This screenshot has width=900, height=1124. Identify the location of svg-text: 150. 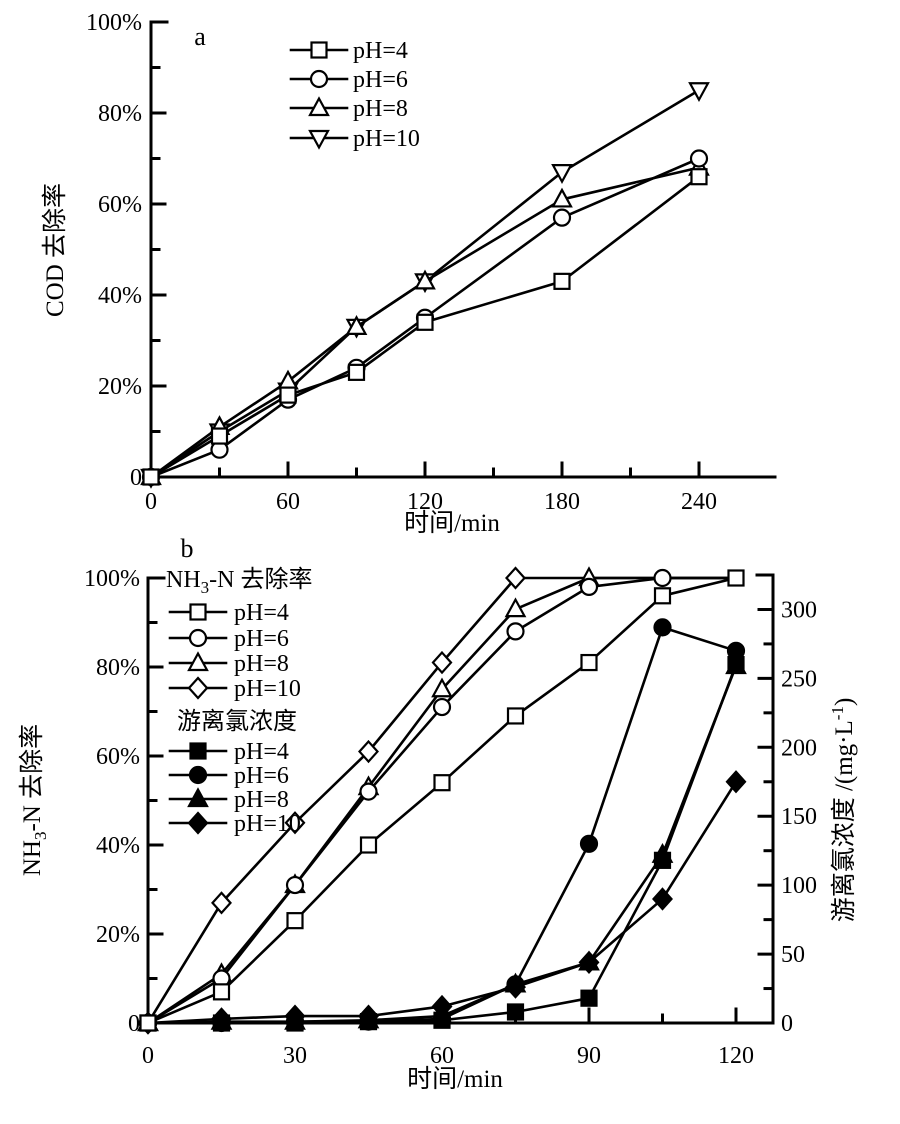
(799, 817).